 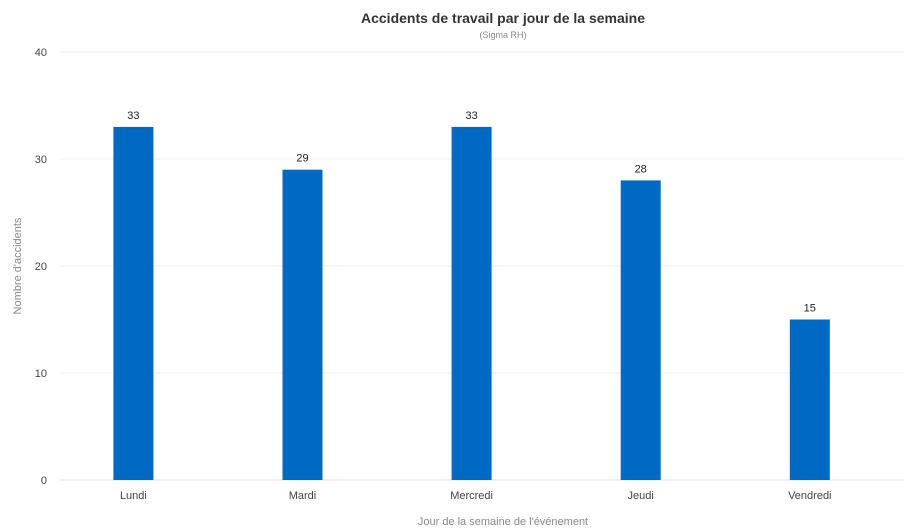 I want to click on data-label: 29, so click(x=302, y=159).